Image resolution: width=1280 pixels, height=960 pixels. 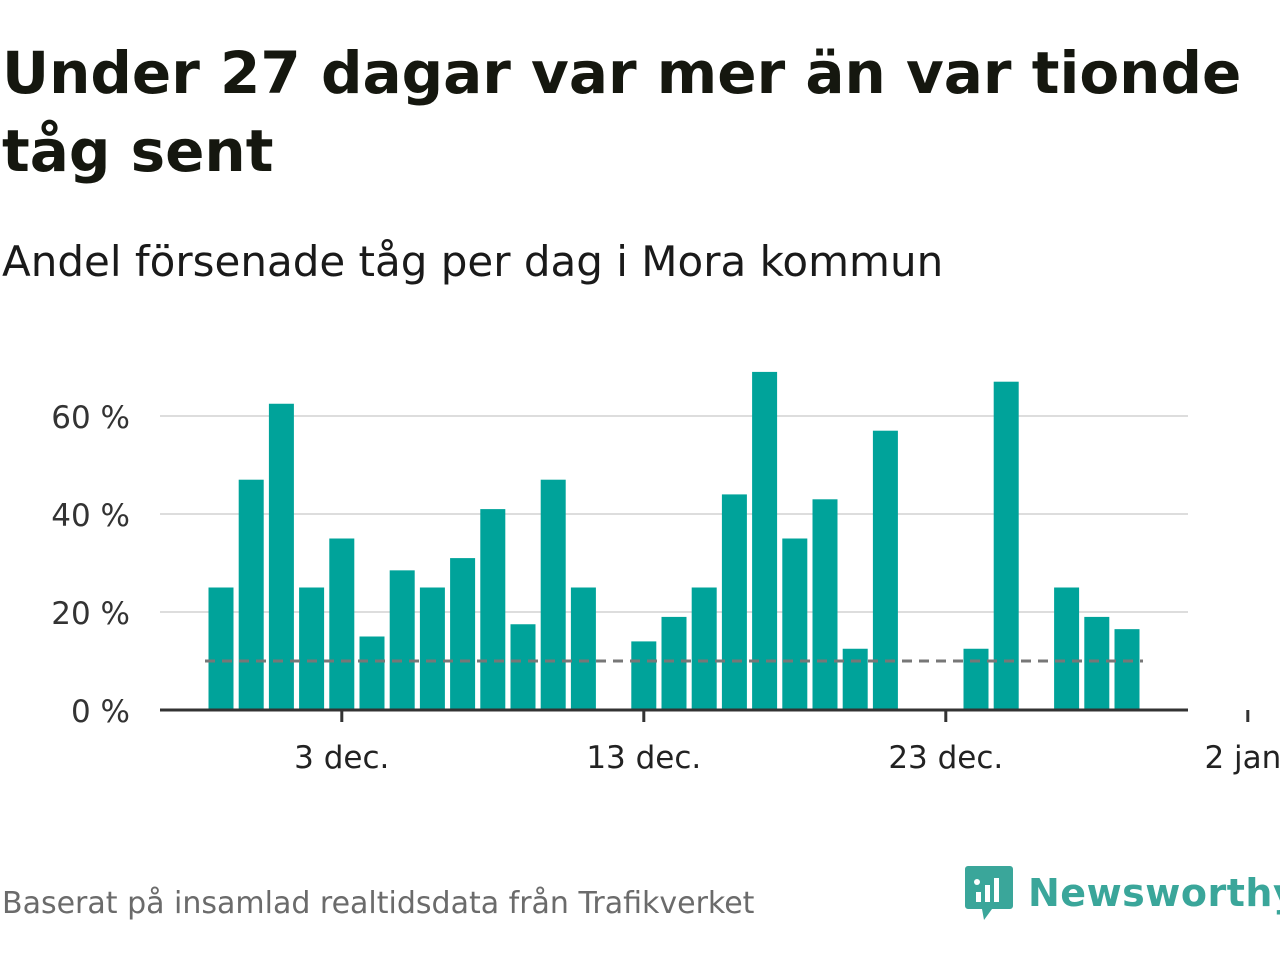 What do you see at coordinates (90, 614) in the screenshot?
I see `y-tick-label: 20 %` at bounding box center [90, 614].